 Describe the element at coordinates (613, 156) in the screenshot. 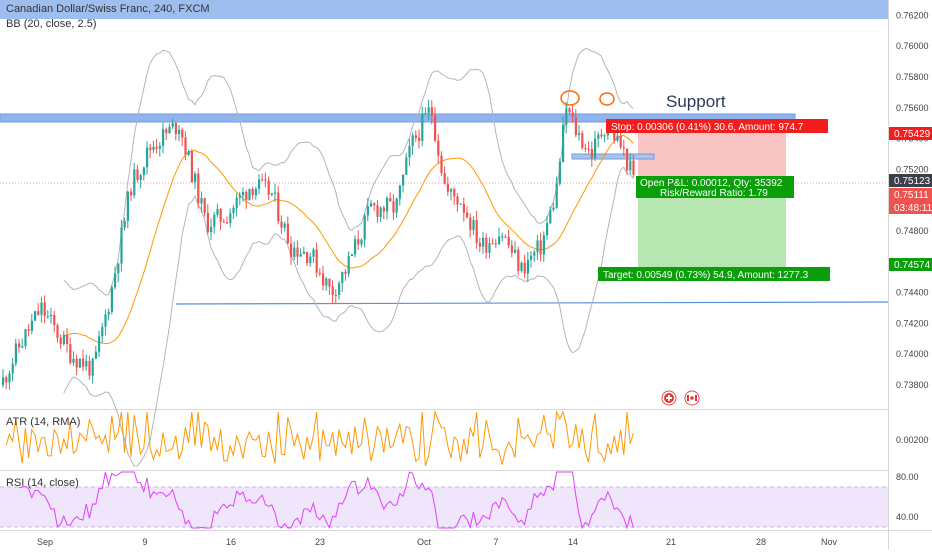

I see `range-box` at that location.